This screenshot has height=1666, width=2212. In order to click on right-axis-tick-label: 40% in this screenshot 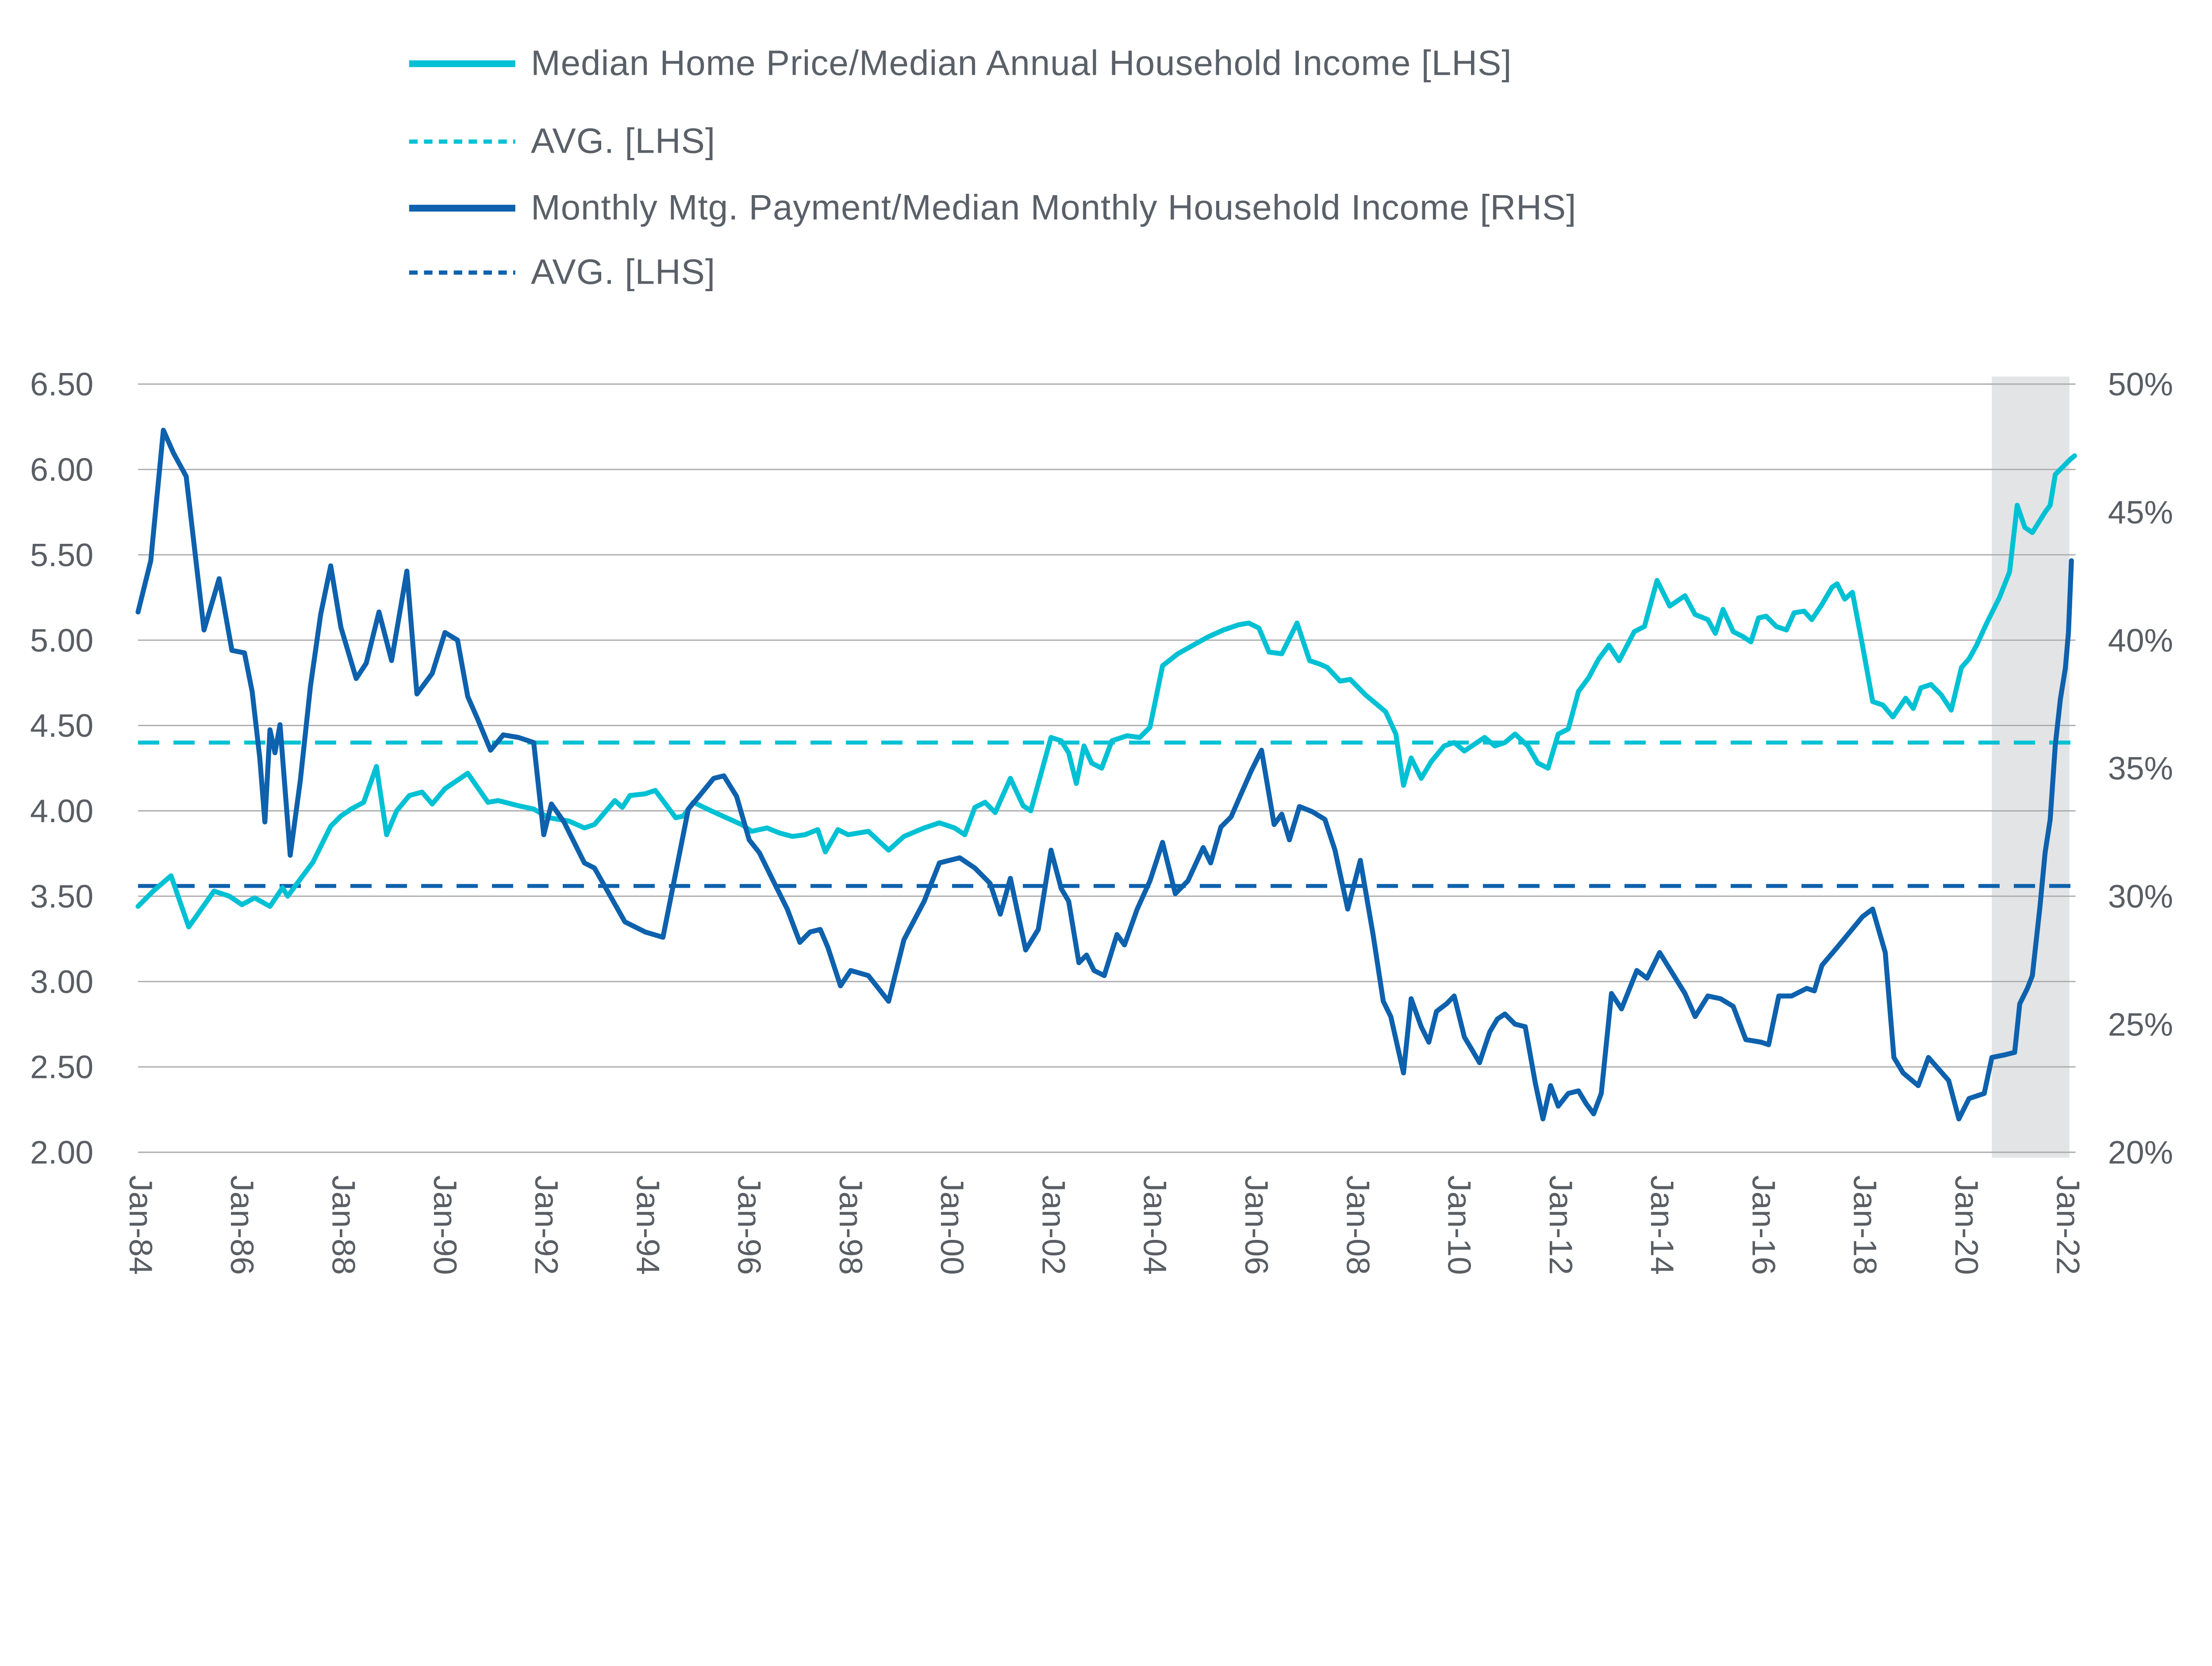, I will do `click(2140, 640)`.